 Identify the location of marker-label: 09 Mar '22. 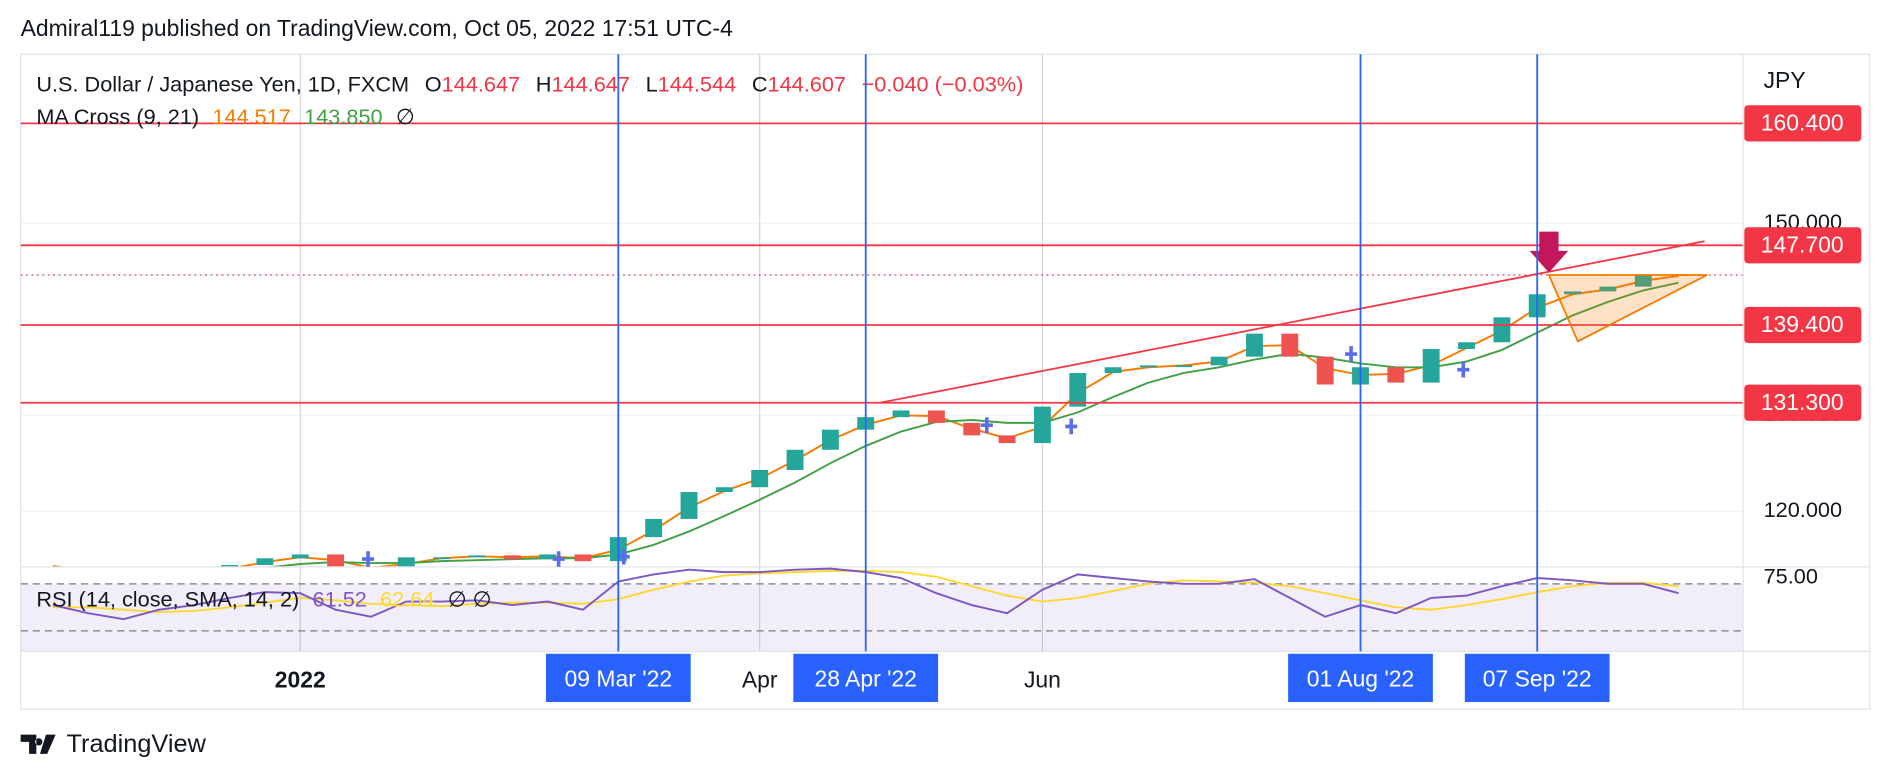
(619, 678).